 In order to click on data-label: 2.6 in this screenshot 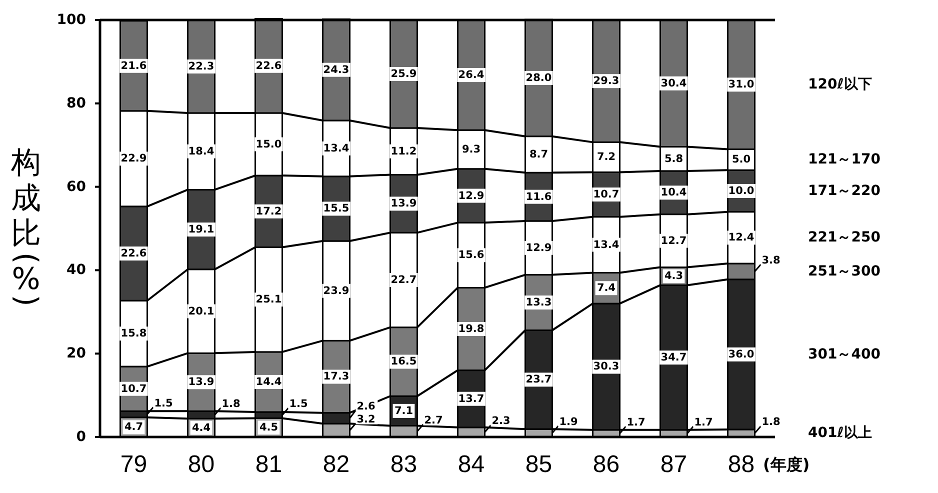, I will do `click(366, 406)`.